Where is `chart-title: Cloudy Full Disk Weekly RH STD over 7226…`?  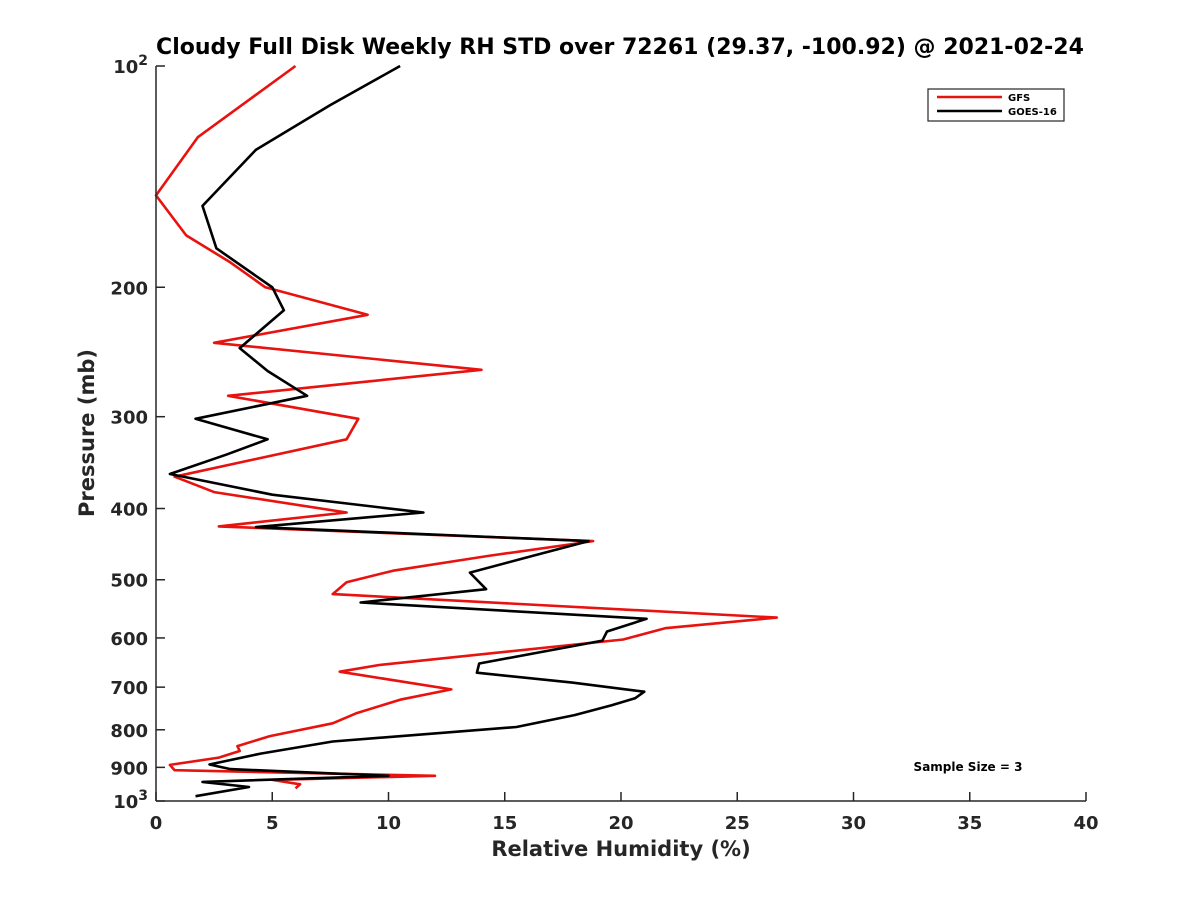 chart-title: Cloudy Full Disk Weekly RH STD over 7226… is located at coordinates (620, 47).